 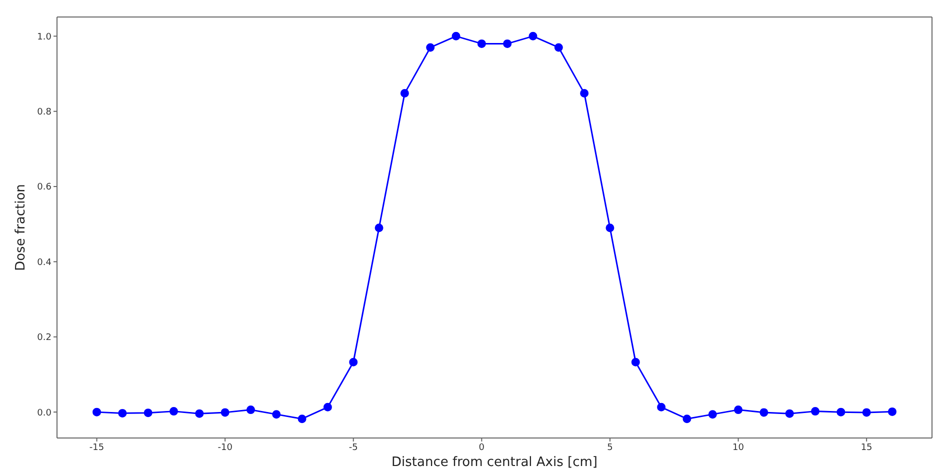 What do you see at coordinates (738, 447) in the screenshot?
I see `x-tick-label: 10` at bounding box center [738, 447].